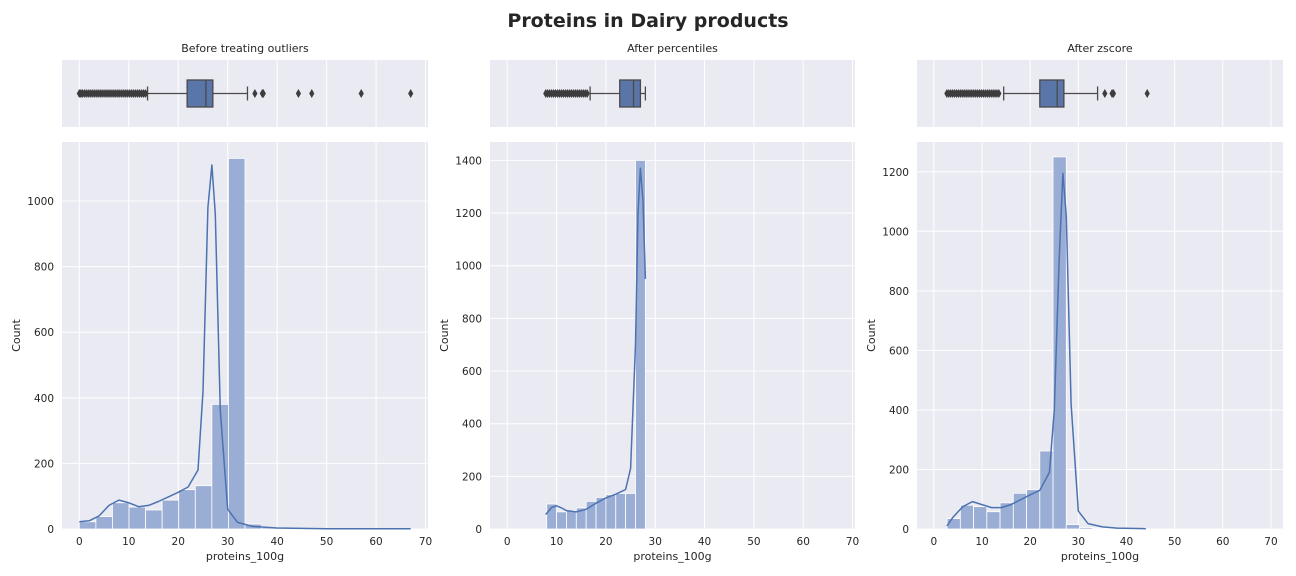 The image size is (1296, 576). Describe the element at coordinates (1099, 48) in the screenshot. I see `boxplot-title: After zscore` at that location.